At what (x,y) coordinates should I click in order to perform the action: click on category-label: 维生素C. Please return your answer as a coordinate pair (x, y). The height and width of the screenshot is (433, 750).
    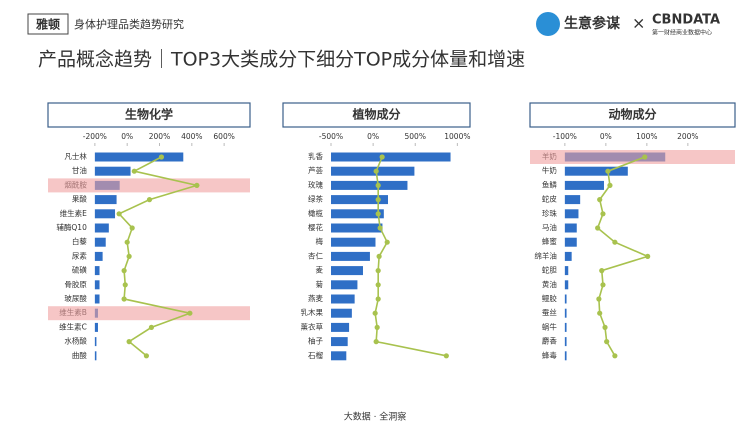
    Looking at the image, I should click on (73, 326).